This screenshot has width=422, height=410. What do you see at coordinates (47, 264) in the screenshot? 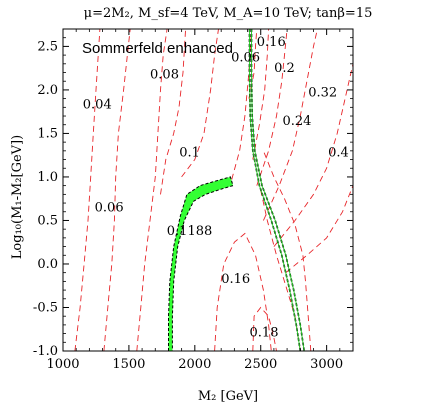
I see `y-tick-label-0.0: 0.0` at bounding box center [47, 264].